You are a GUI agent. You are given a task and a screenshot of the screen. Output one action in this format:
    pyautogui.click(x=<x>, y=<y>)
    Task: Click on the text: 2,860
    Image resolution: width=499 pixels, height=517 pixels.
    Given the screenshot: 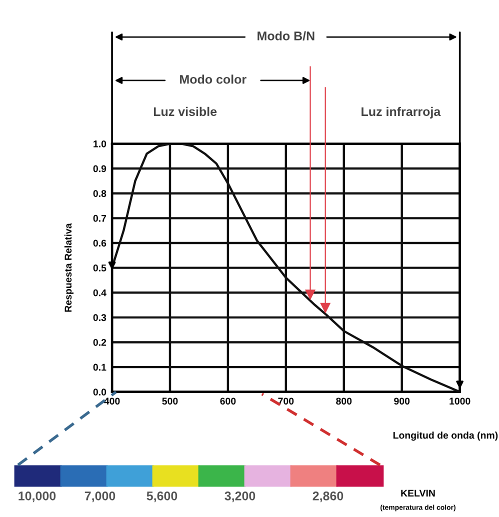 What is the action you would take?
    pyautogui.click(x=328, y=497)
    